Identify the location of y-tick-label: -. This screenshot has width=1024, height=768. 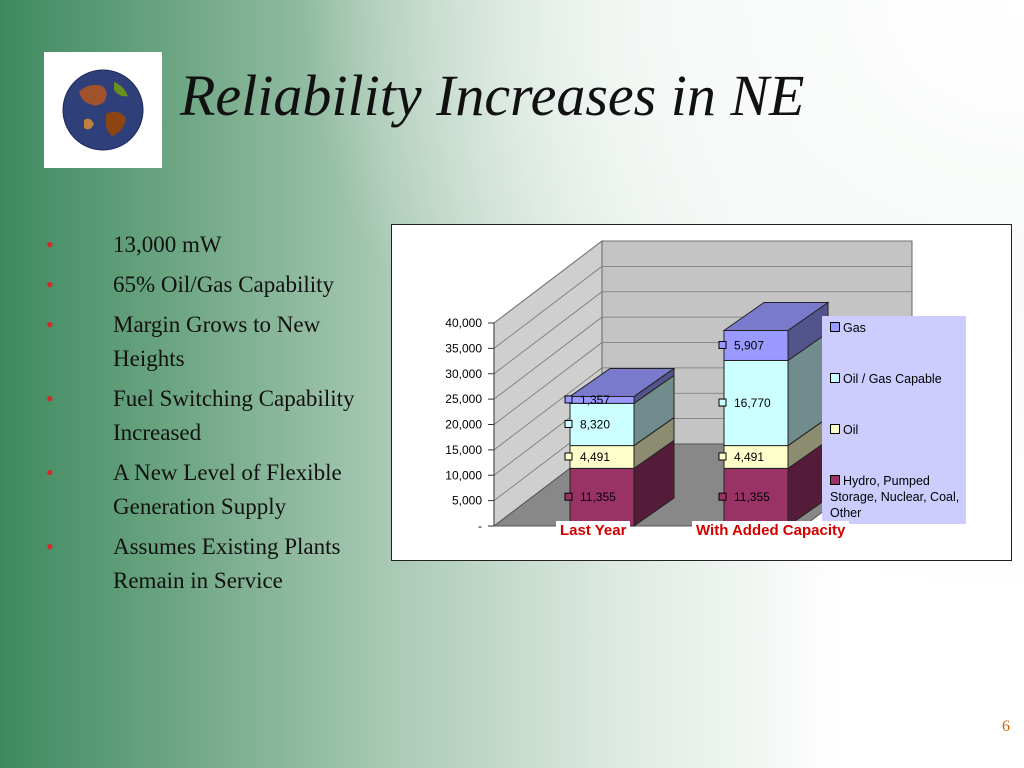
(480, 526).